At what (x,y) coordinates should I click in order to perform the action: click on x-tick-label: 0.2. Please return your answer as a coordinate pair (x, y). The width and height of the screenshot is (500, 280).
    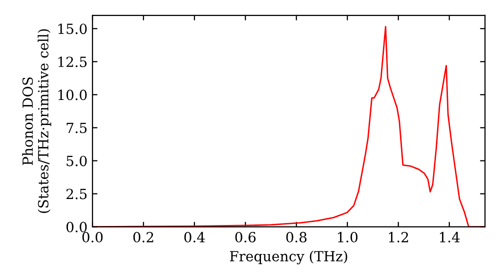
    Looking at the image, I should click on (143, 237).